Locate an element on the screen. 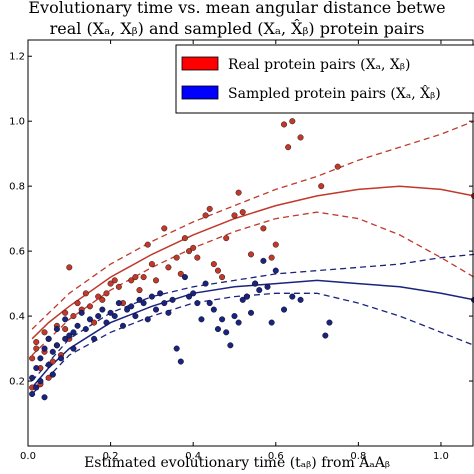  legend-label-0: Real protein pairs (Xₐ, Xᵦ) is located at coordinates (319, 65).